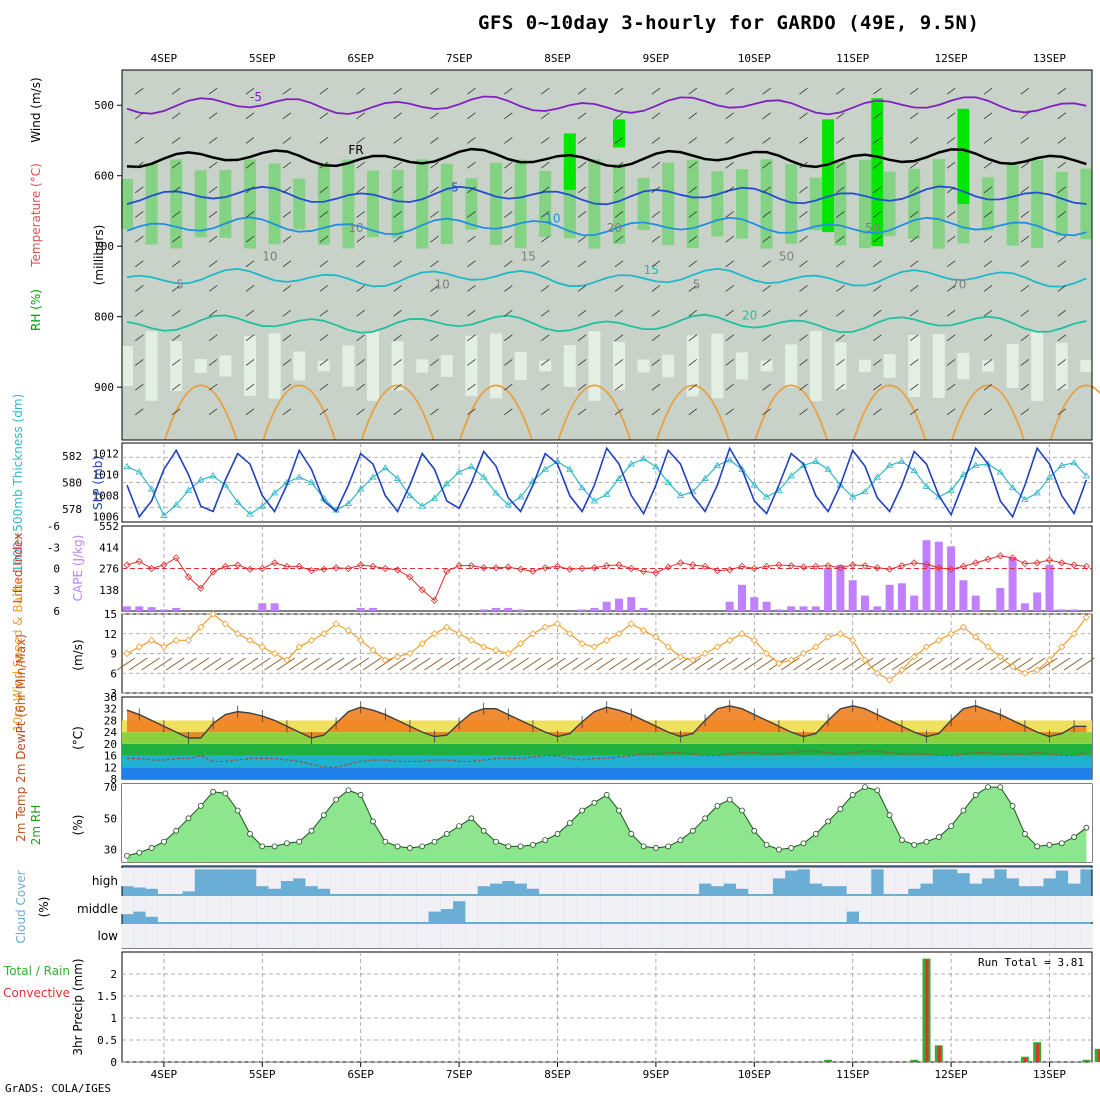 This screenshot has height=1100, width=1100. I want to click on rh2m-axis-label: 2m RH, so click(36, 825).